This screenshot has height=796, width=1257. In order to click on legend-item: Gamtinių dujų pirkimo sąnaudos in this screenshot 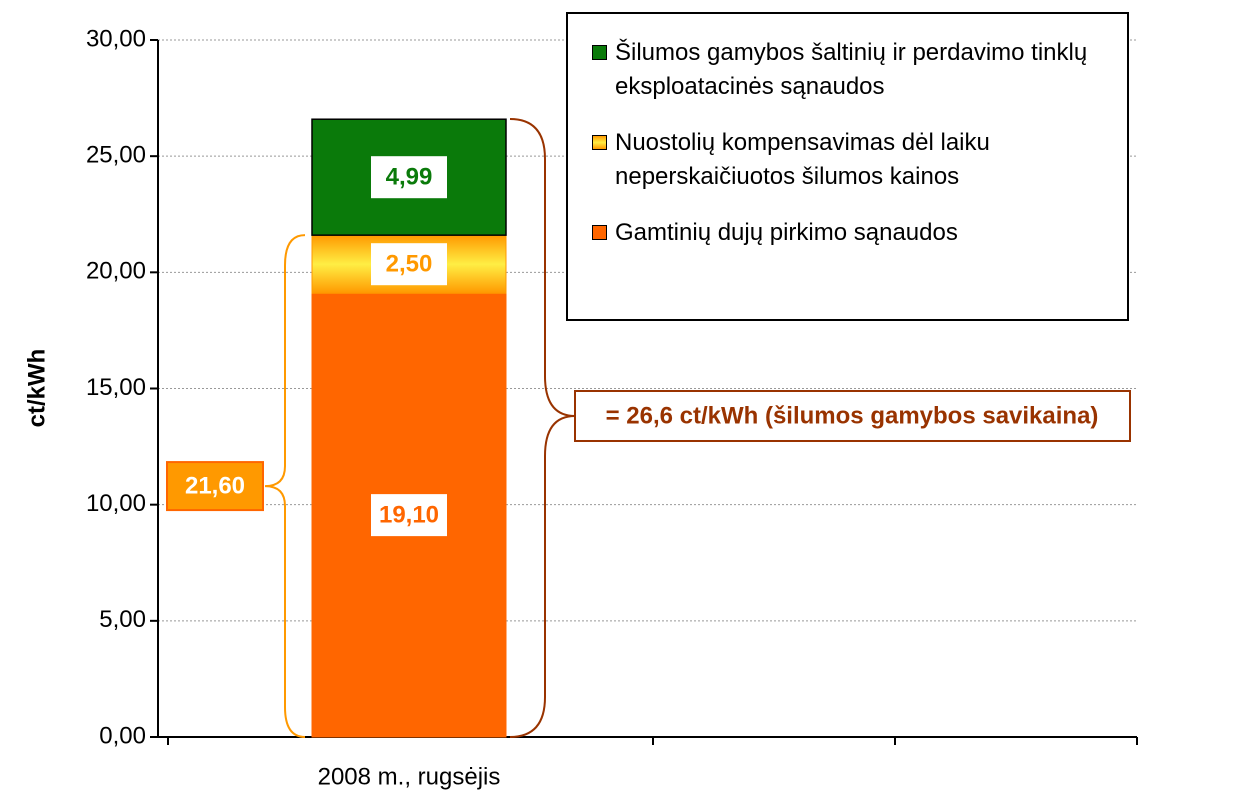, I will do `click(854, 233)`.